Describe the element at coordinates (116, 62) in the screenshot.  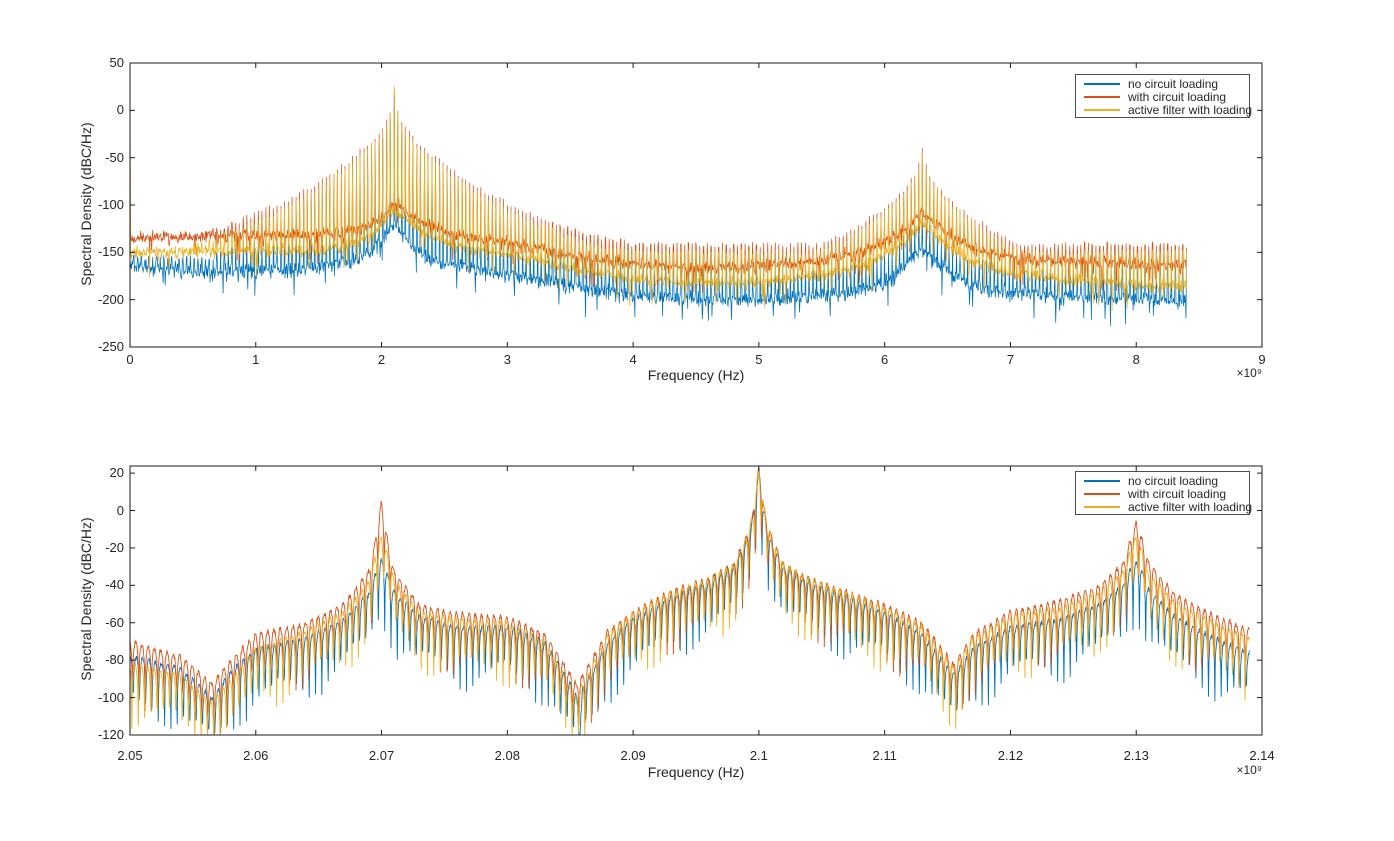
I see `y-tick-label: 50` at that location.